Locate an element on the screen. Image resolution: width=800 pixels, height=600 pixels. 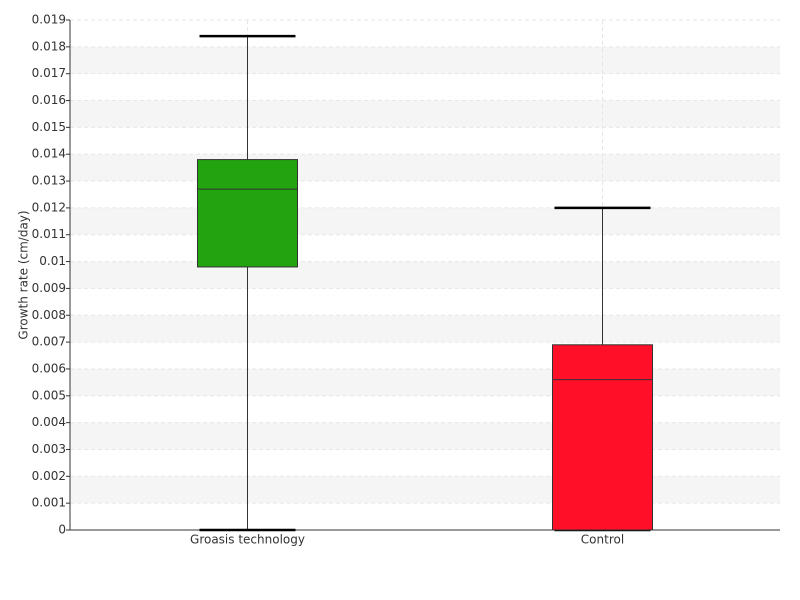
x-tick-label: Control is located at coordinates (602, 540).